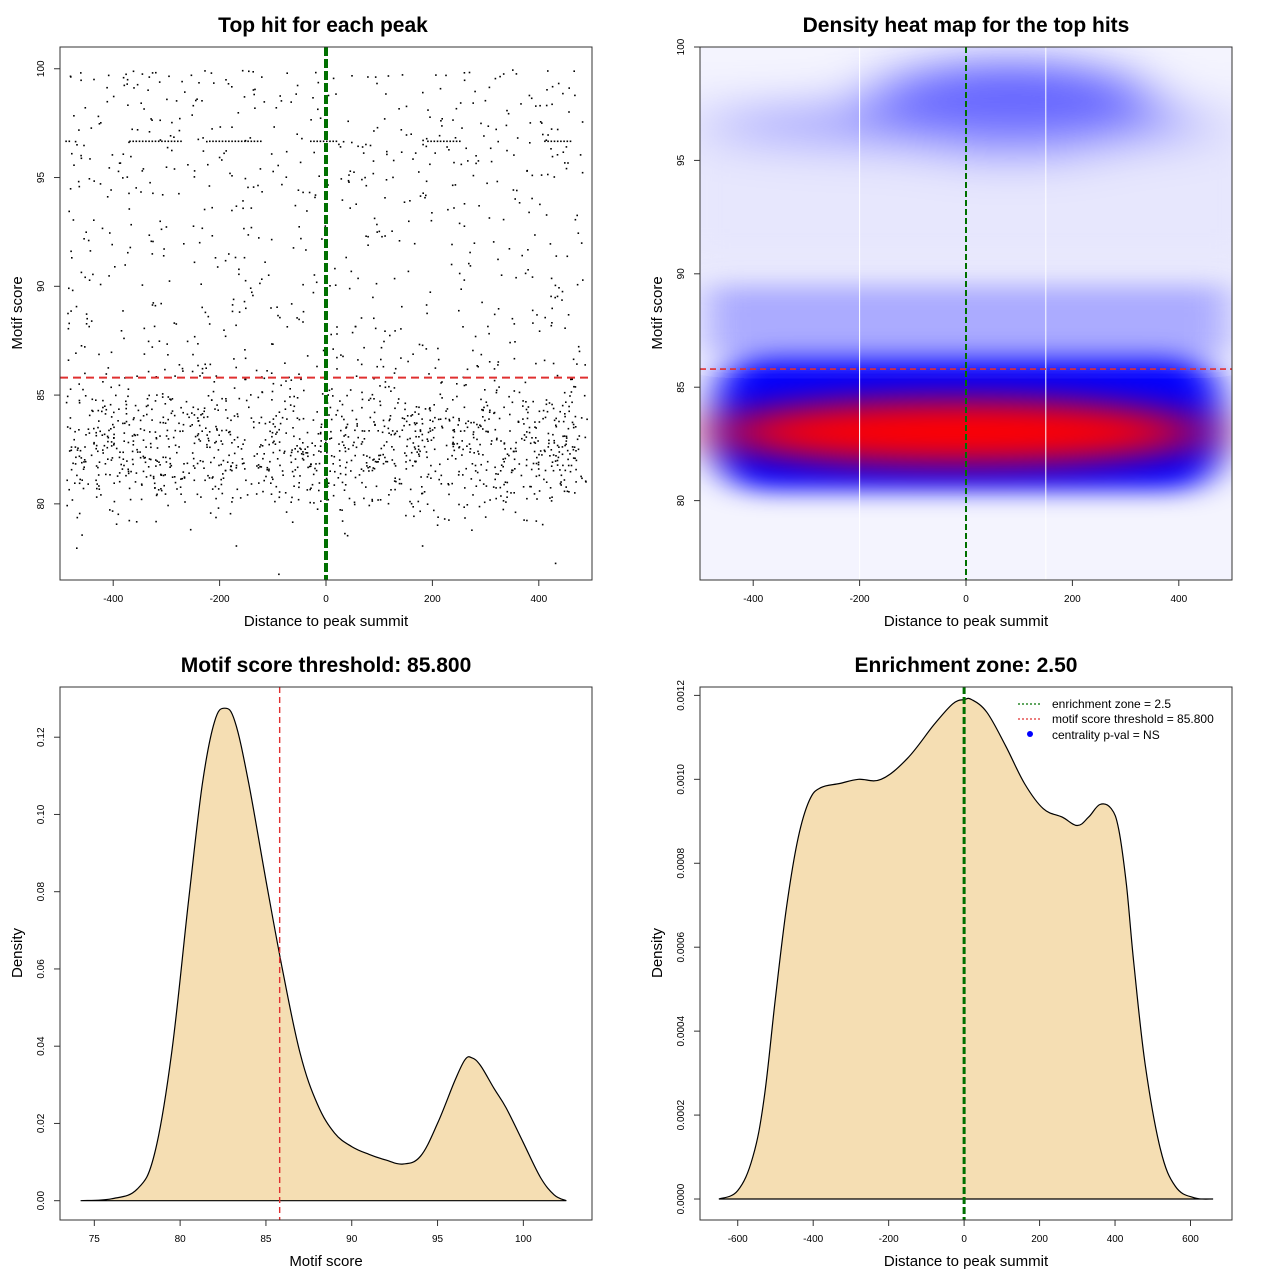  What do you see at coordinates (352, 1239) in the screenshot?
I see `x-tick-label: 90` at bounding box center [352, 1239].